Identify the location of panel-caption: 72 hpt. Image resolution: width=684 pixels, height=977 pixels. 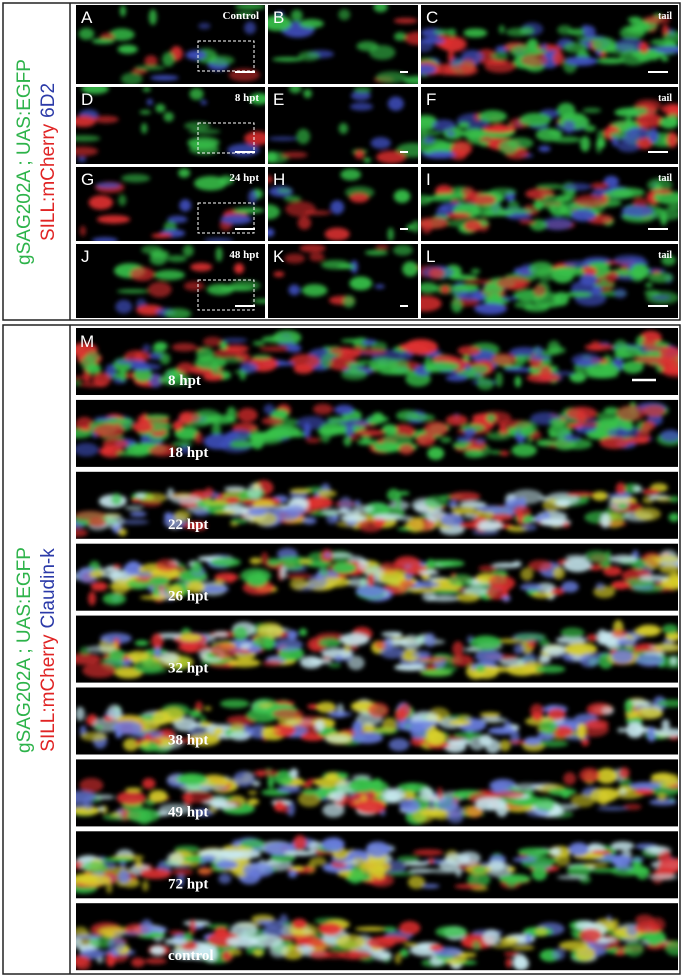
(188, 884).